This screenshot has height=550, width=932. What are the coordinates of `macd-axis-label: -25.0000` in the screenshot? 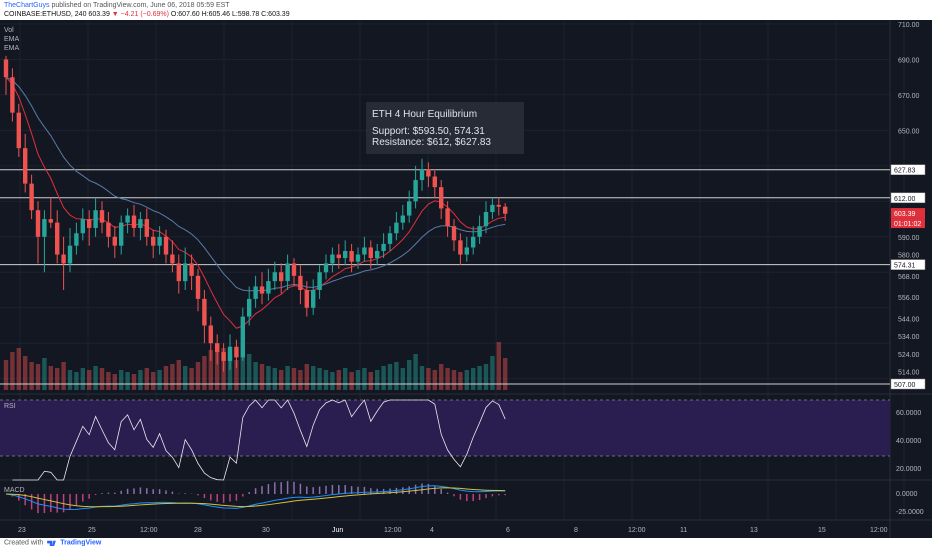 It's located at (910, 512).